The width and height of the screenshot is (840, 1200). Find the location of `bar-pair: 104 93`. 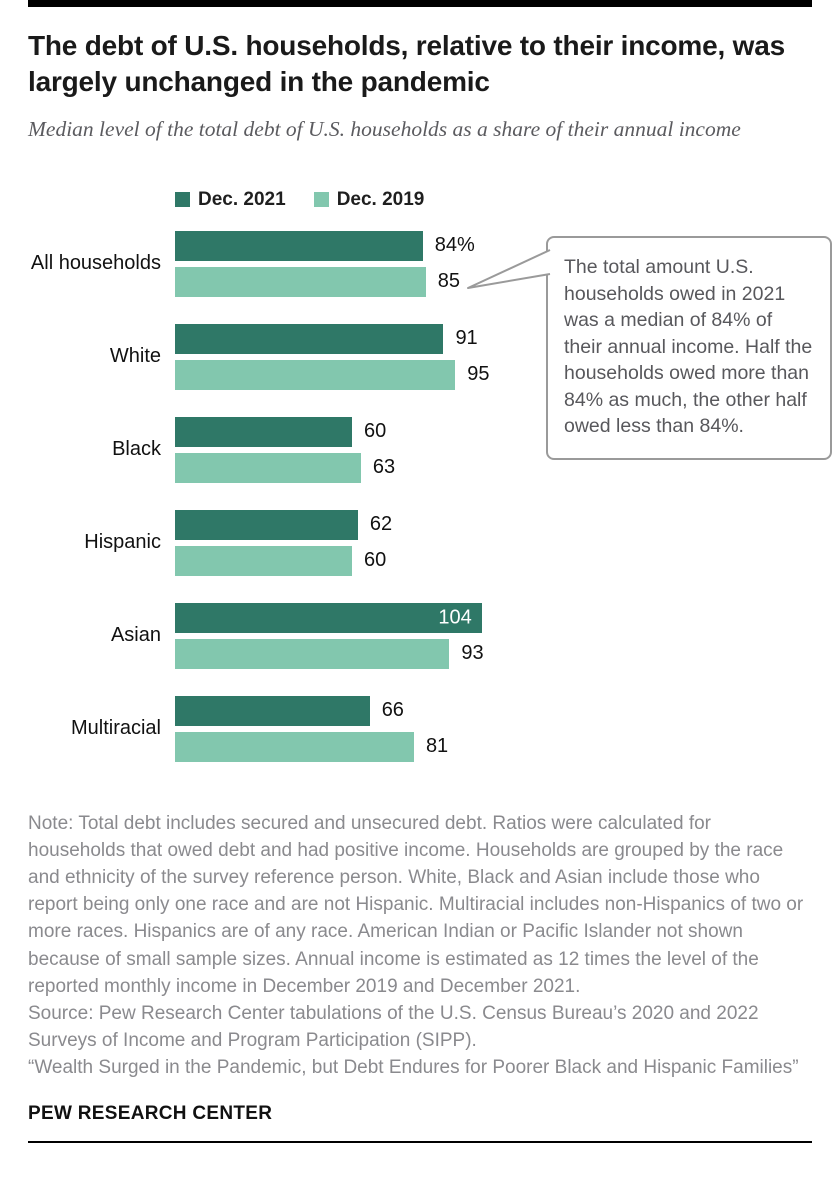

bar-pair: 104 93 is located at coordinates (493, 635).